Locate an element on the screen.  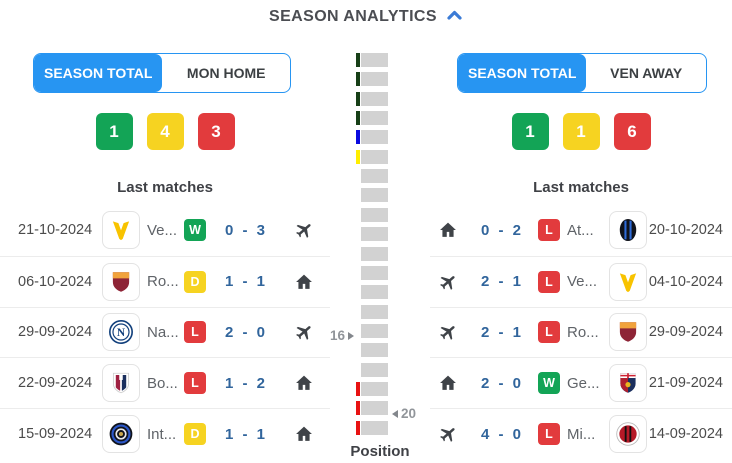
away-position-marker: 20 is located at coordinates (404, 413).